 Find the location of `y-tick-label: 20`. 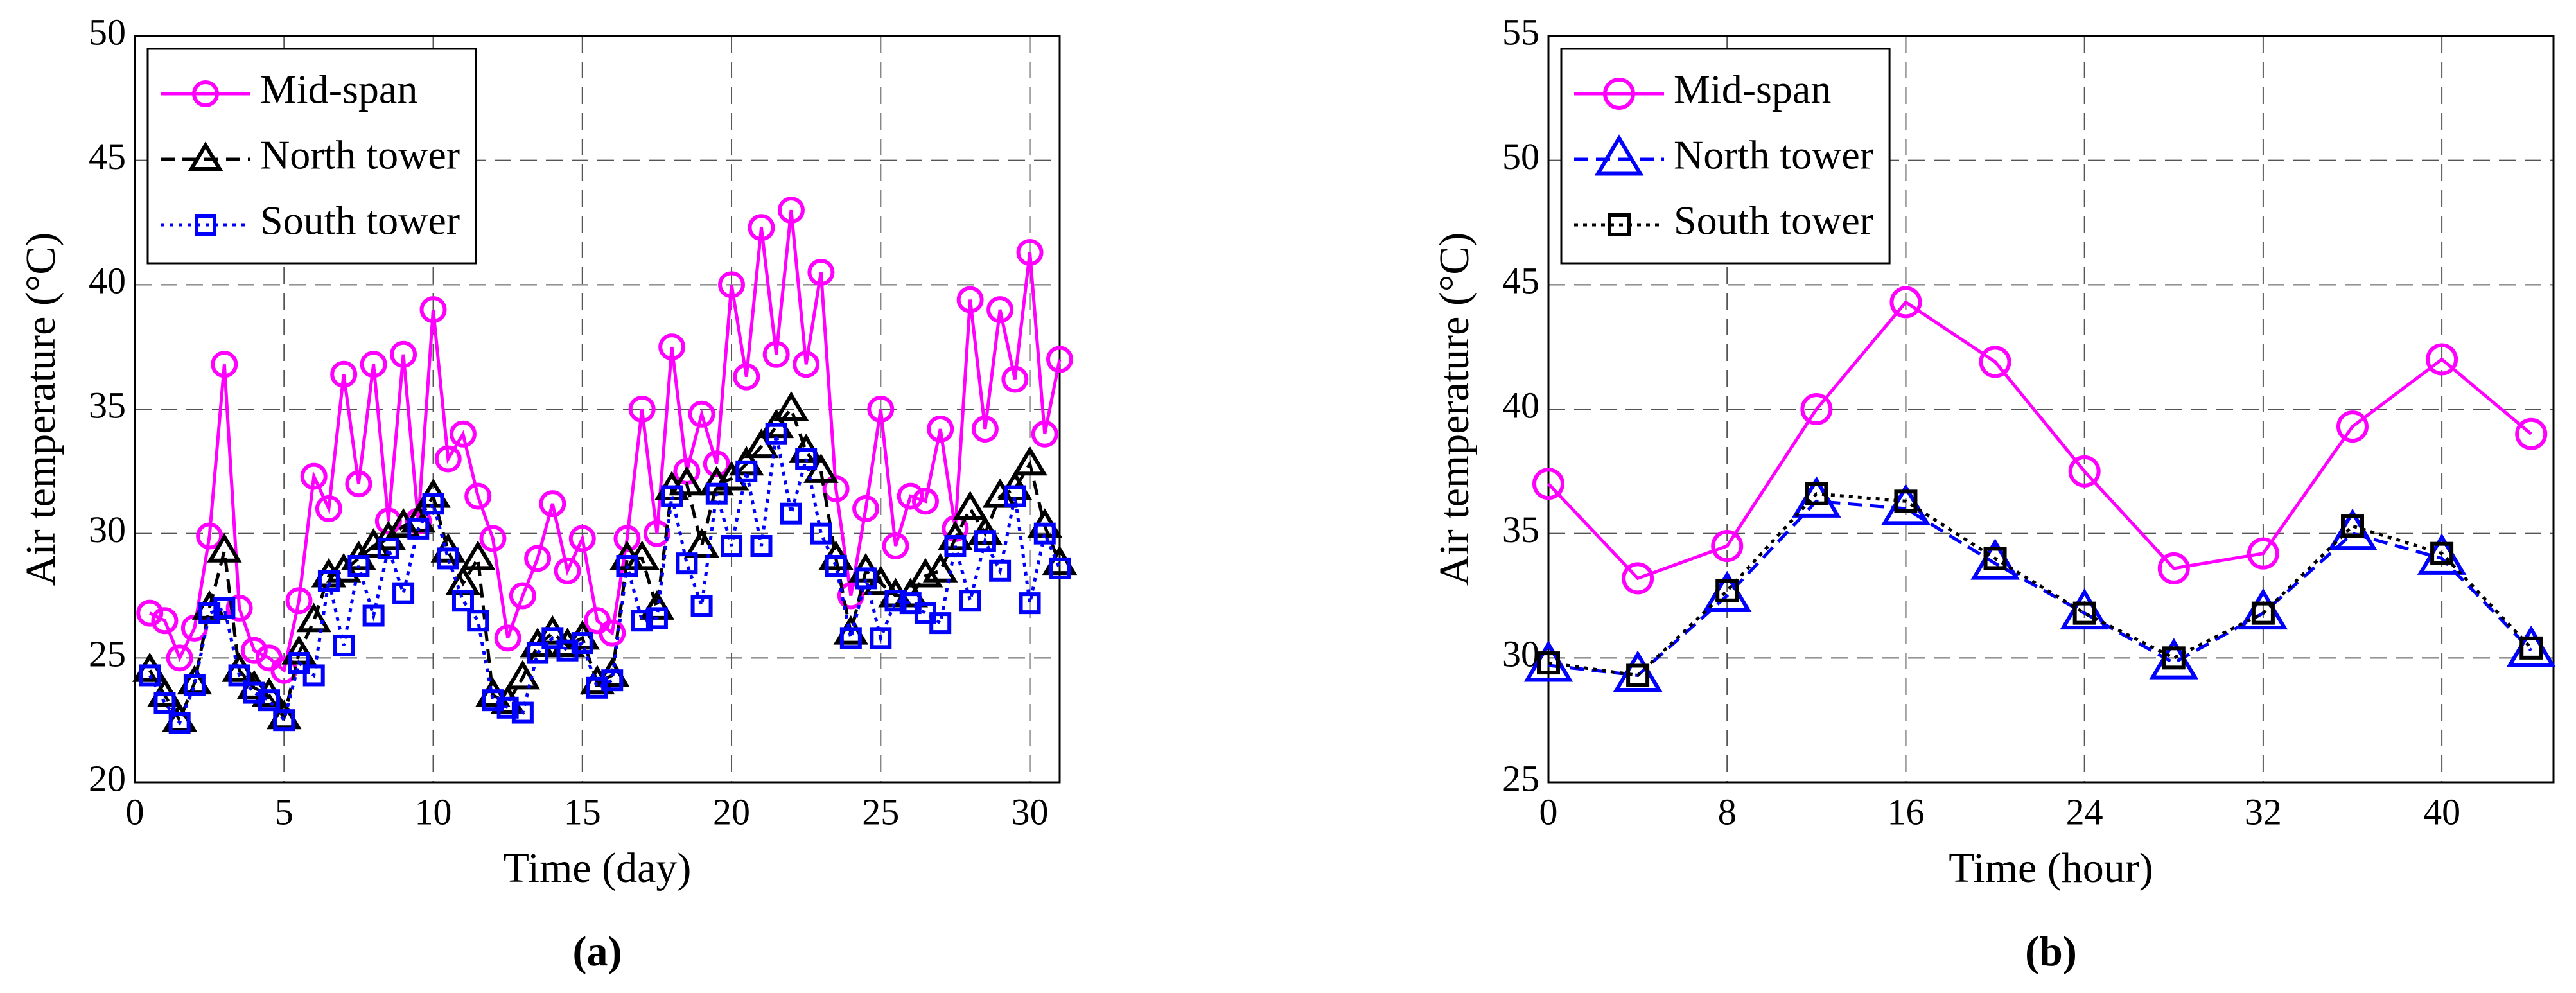

y-tick-label: 20 is located at coordinates (107, 778).